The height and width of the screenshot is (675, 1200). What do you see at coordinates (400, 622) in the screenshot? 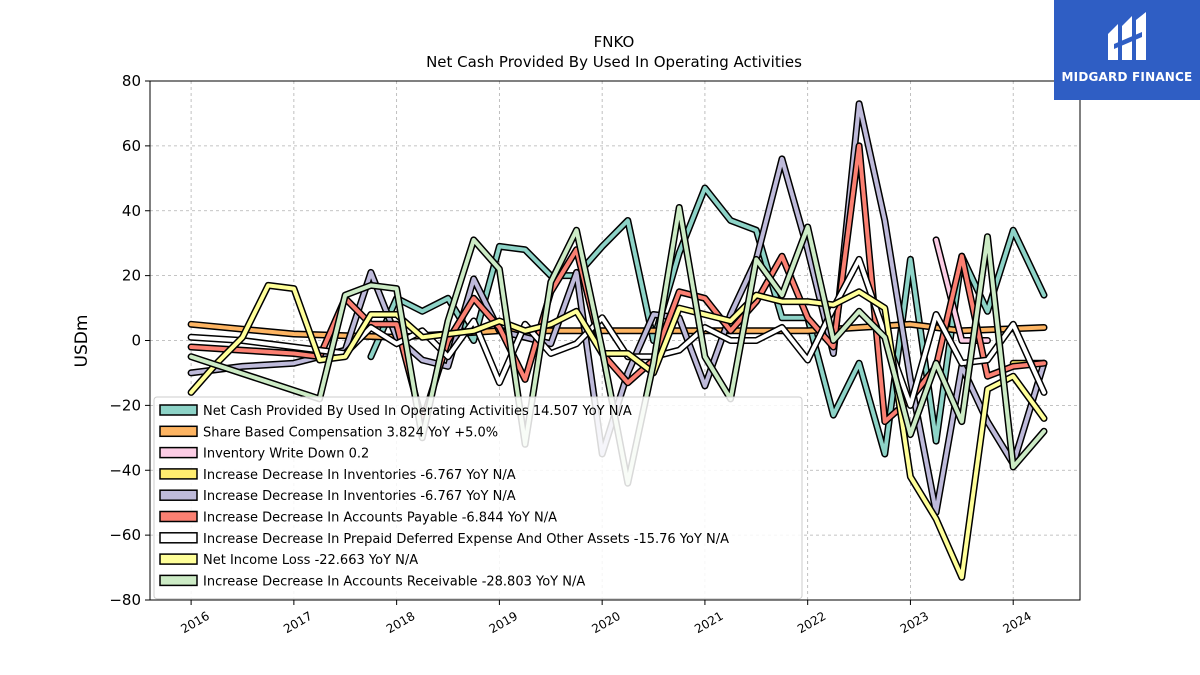
I see `x-tick-label: 2018` at bounding box center [400, 622].